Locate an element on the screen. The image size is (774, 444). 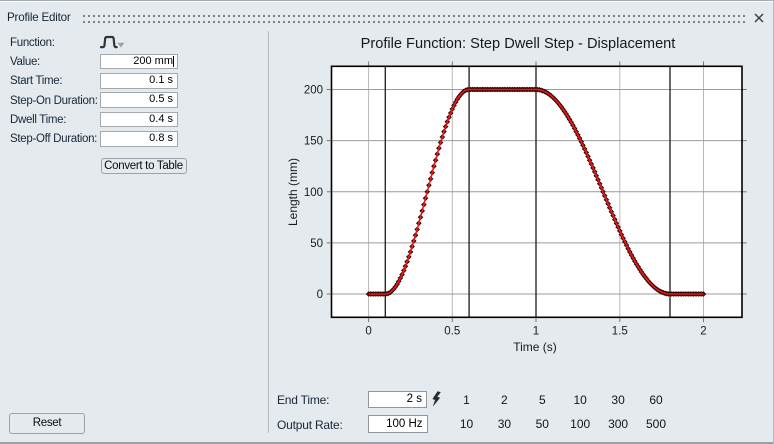
svg-text: 150 is located at coordinates (313, 142).